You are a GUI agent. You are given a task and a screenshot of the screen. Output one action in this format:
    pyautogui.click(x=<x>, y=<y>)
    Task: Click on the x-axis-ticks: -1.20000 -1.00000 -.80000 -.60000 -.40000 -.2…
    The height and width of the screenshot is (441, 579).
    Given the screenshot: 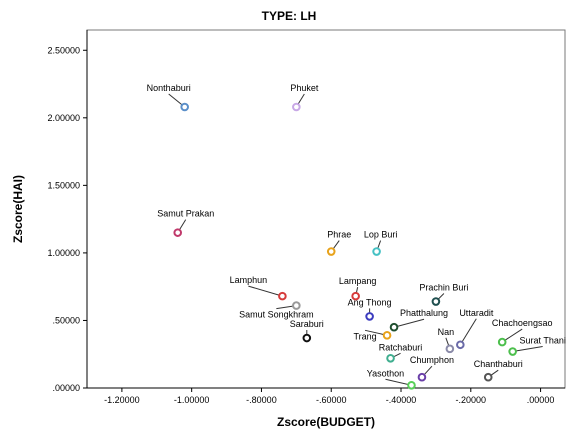 What is the action you would take?
    pyautogui.click(x=329, y=396)
    